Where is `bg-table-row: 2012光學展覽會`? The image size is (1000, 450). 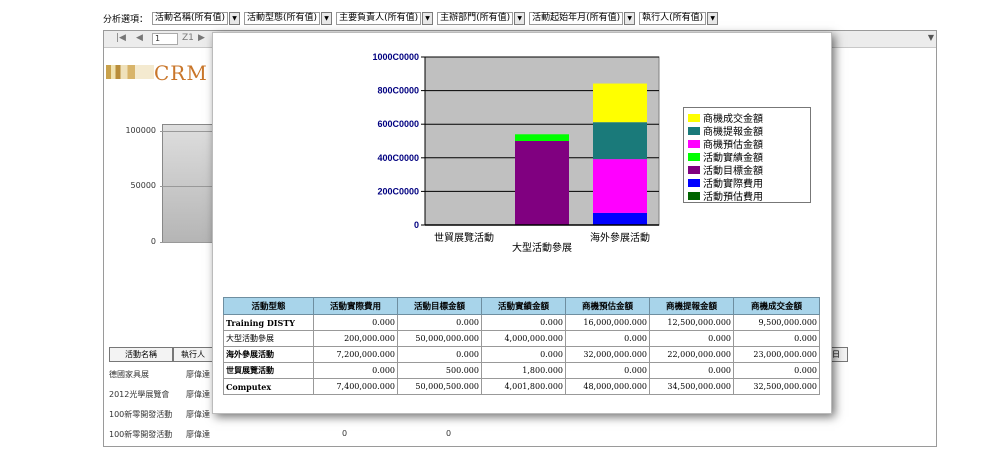 bg-table-row: 2012光學展覽會 is located at coordinates (139, 394).